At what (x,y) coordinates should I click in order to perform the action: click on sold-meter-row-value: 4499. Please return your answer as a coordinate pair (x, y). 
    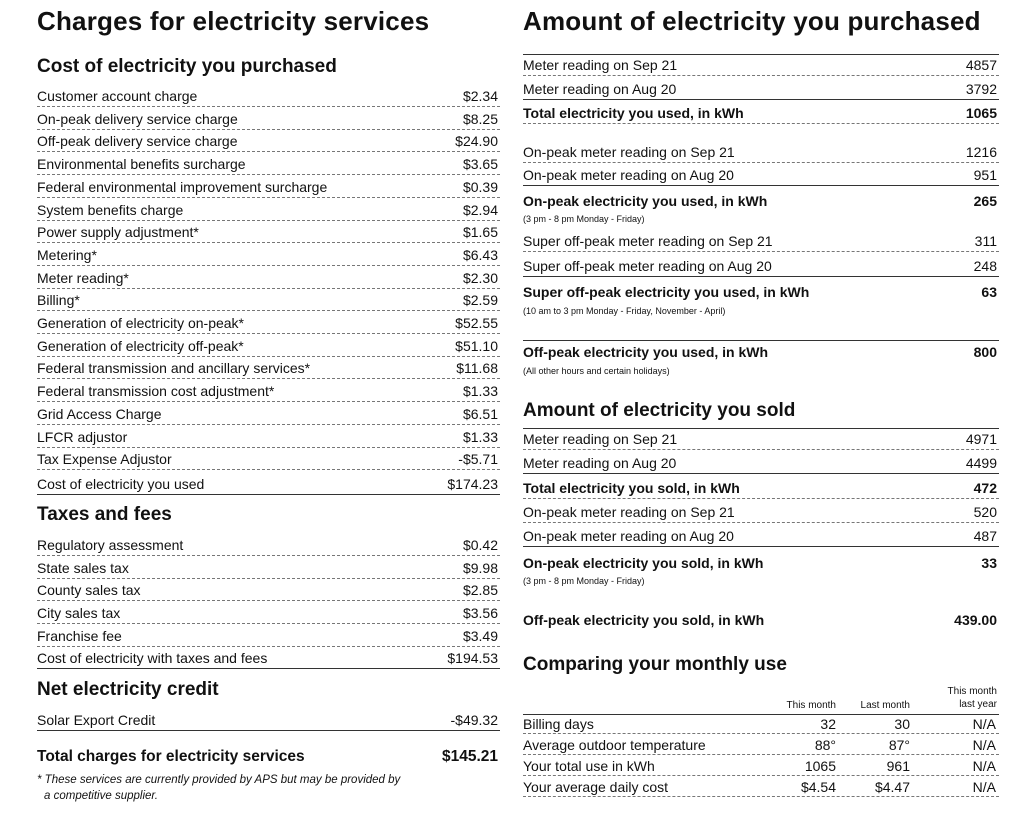
    Looking at the image, I should click on (981, 463).